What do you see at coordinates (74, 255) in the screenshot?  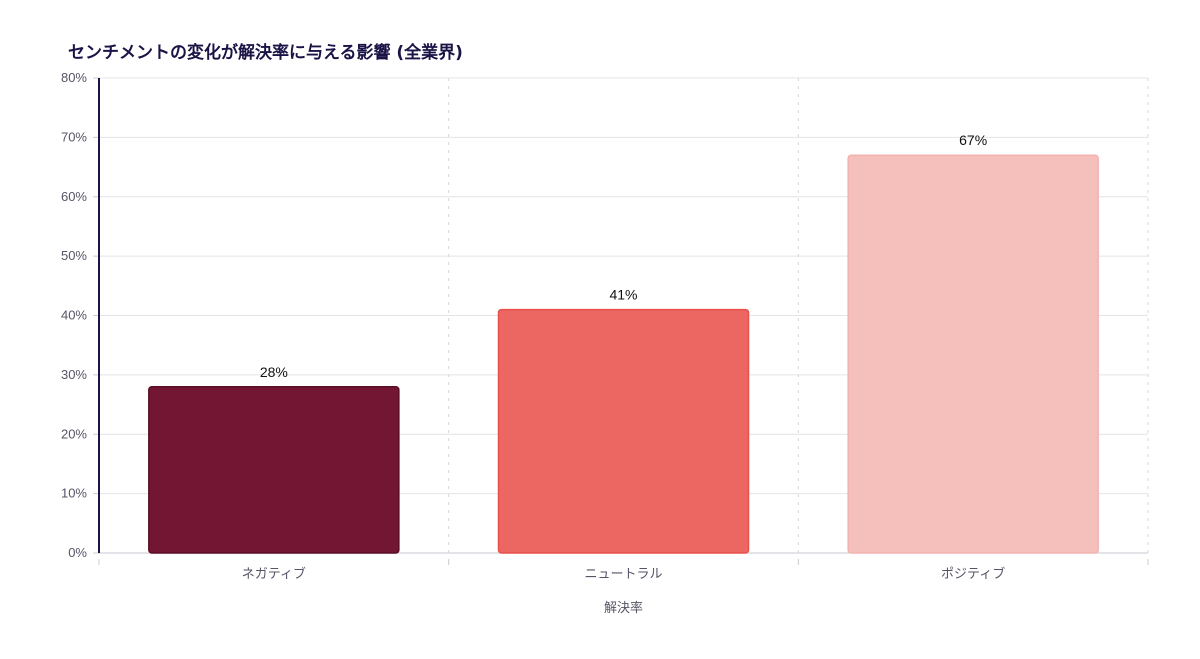 I see `y-tick-label: 50%` at bounding box center [74, 255].